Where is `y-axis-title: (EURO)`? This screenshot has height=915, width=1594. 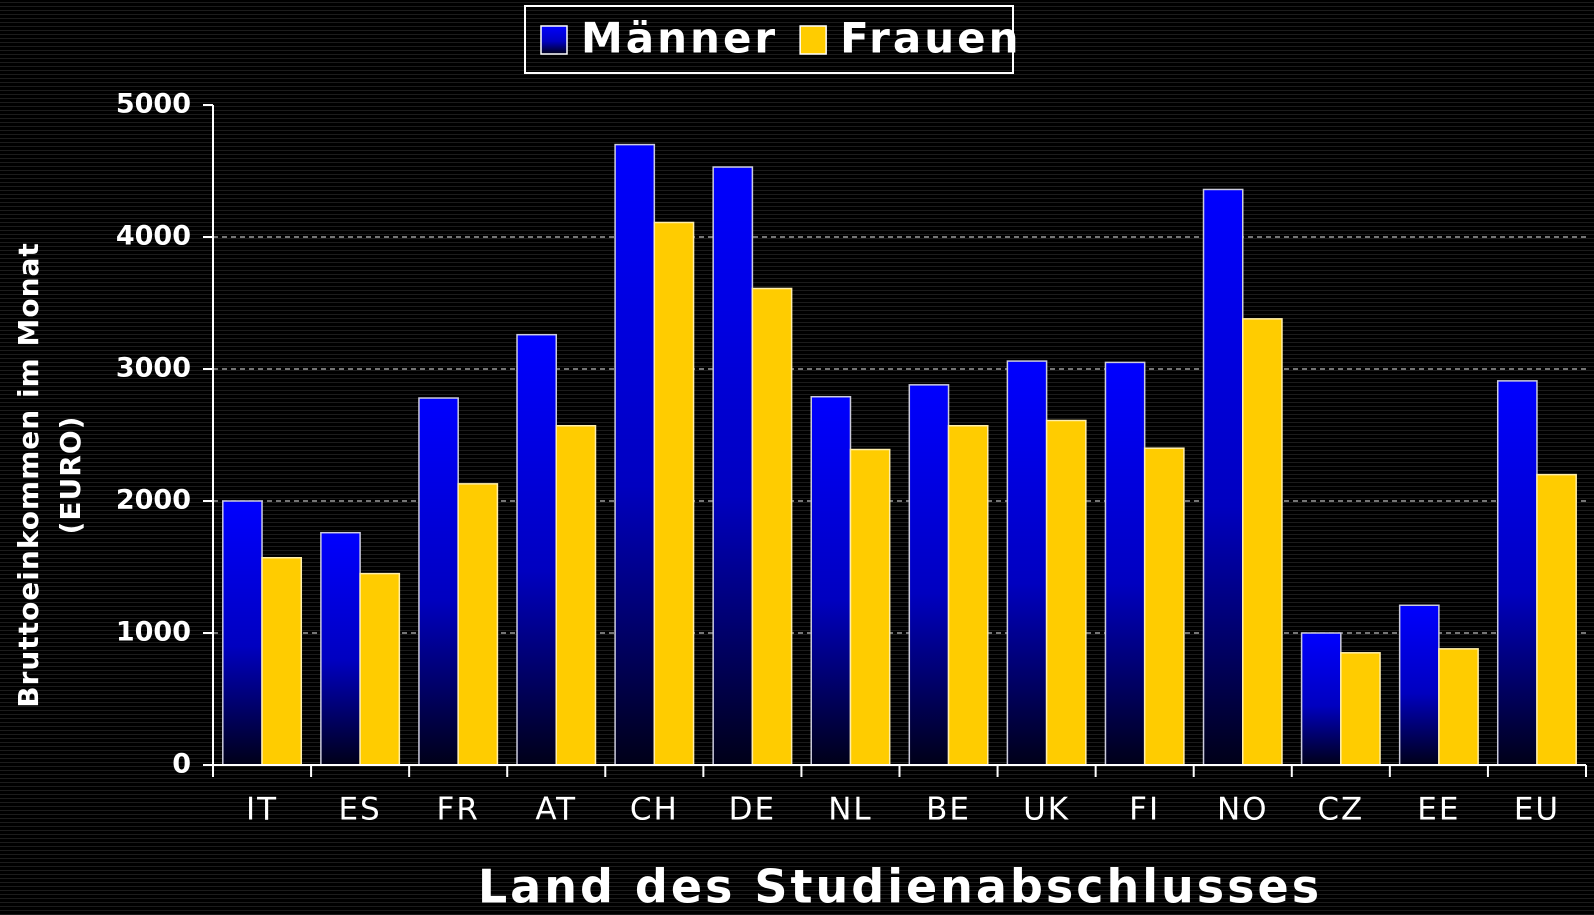
y-axis-title: (EURO) is located at coordinates (70, 475).